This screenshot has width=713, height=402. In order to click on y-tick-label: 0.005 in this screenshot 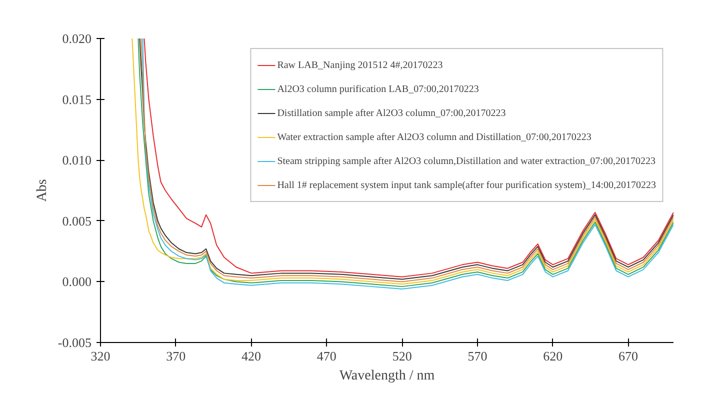, I will do `click(77, 220)`.